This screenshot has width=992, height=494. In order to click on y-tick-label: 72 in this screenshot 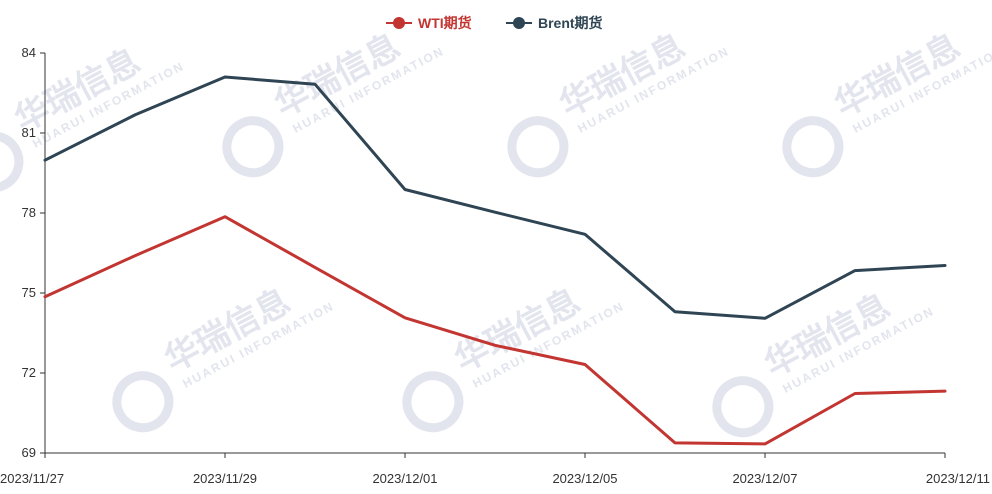, I will do `click(29, 372)`.